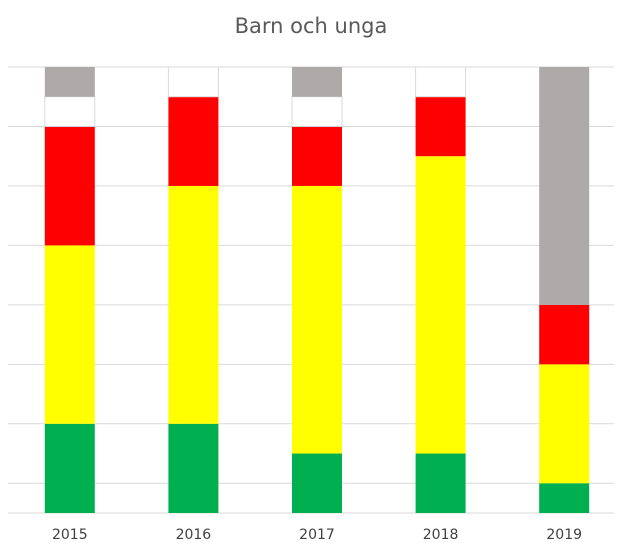  What do you see at coordinates (564, 535) in the screenshot?
I see `x-tick-label: 2019` at bounding box center [564, 535].